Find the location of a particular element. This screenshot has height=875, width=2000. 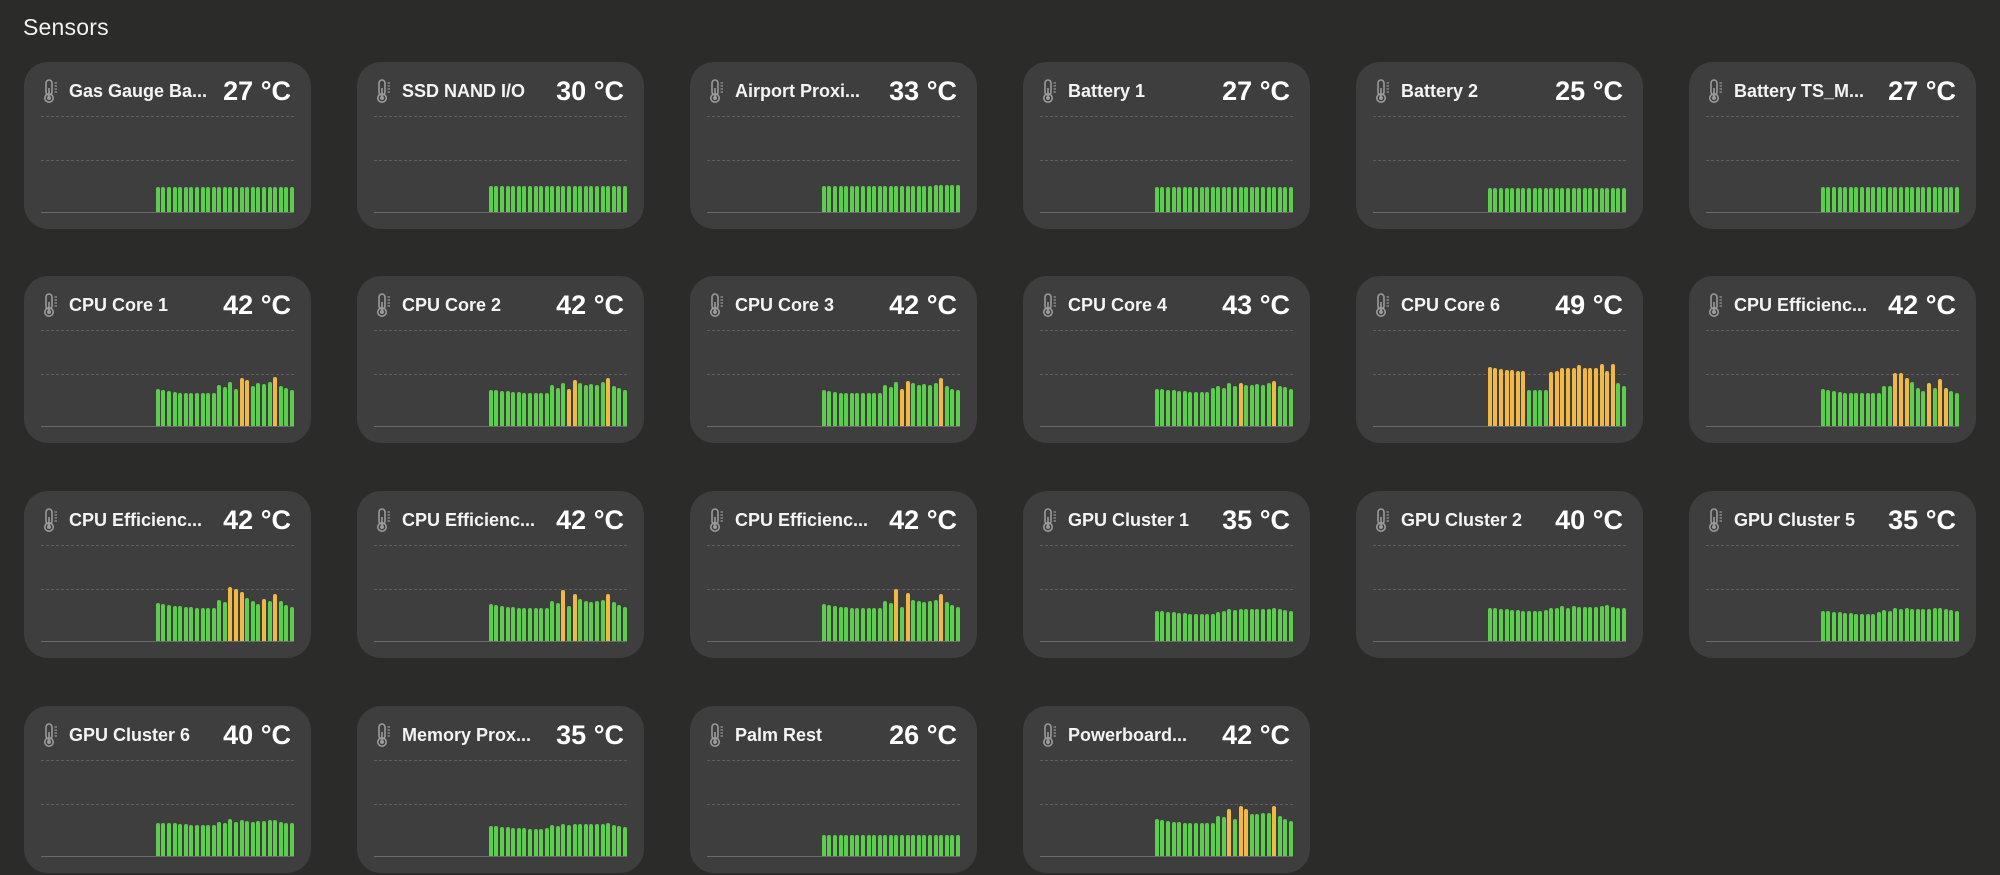

sensor-temperature: 42 °C is located at coordinates (923, 520).